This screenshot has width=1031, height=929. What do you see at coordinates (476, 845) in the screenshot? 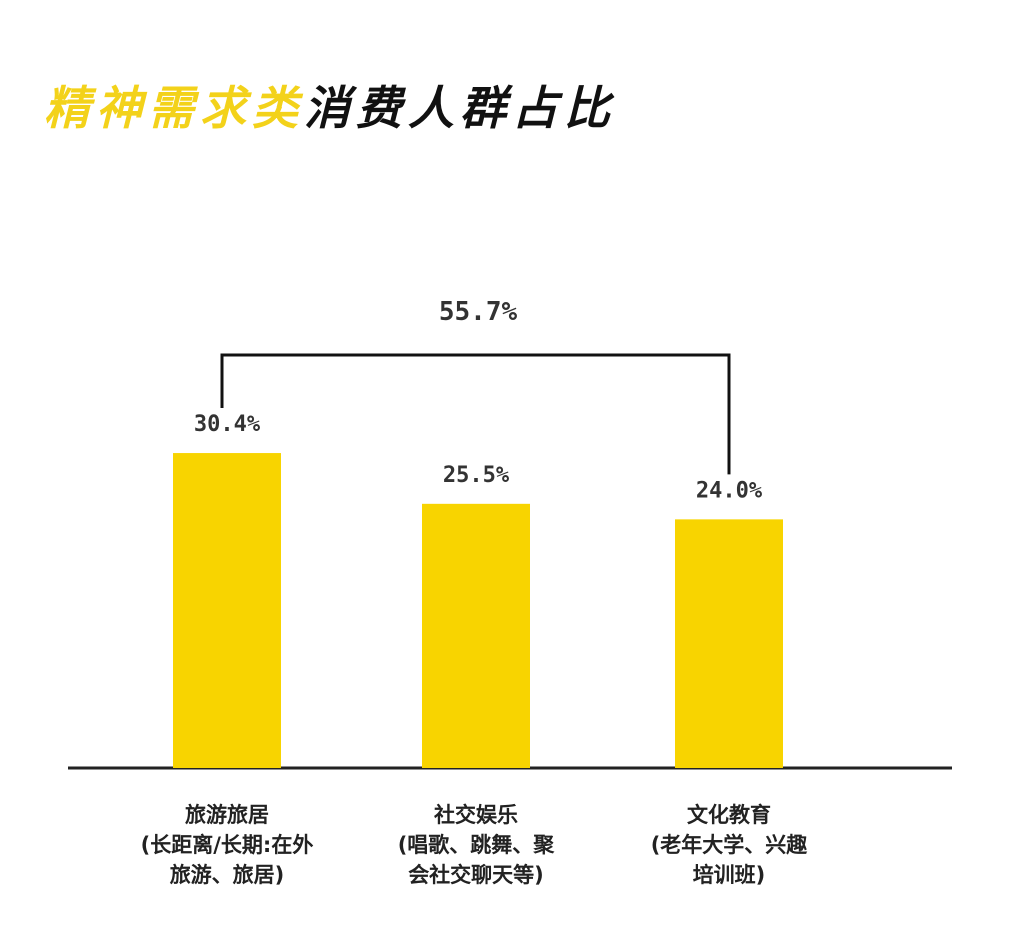
I see `x-tick-label: 社交娱乐 (唱歌、跳舞、聚 会社交聊天等)` at bounding box center [476, 845].